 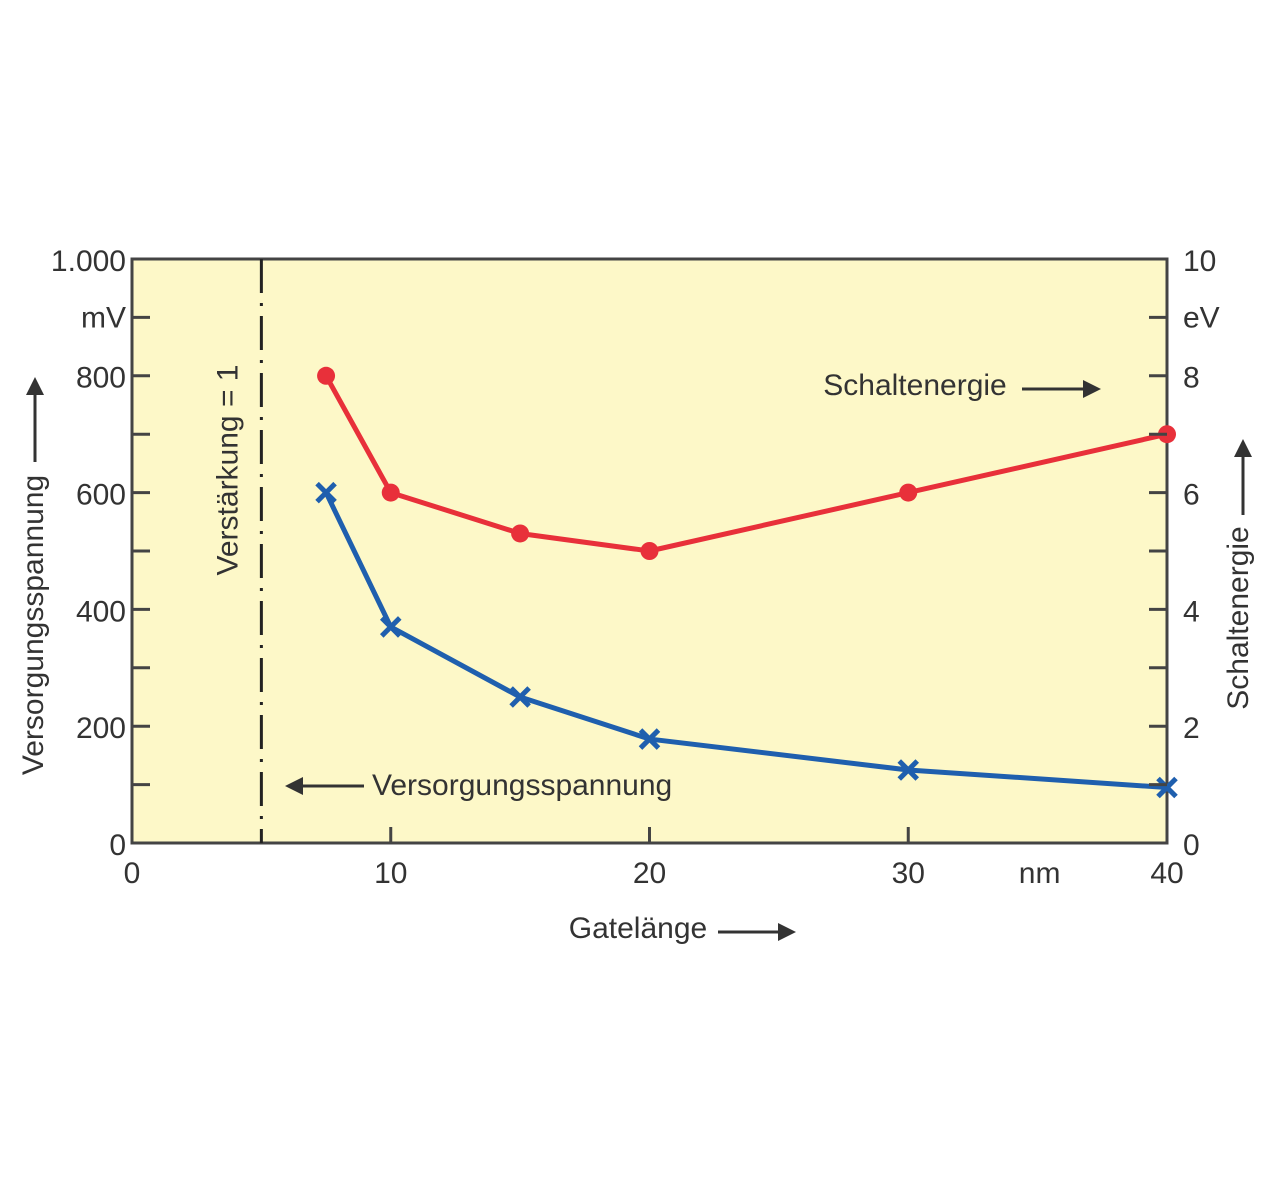 I want to click on y-tick-label: 1.000, so click(x=88, y=261).